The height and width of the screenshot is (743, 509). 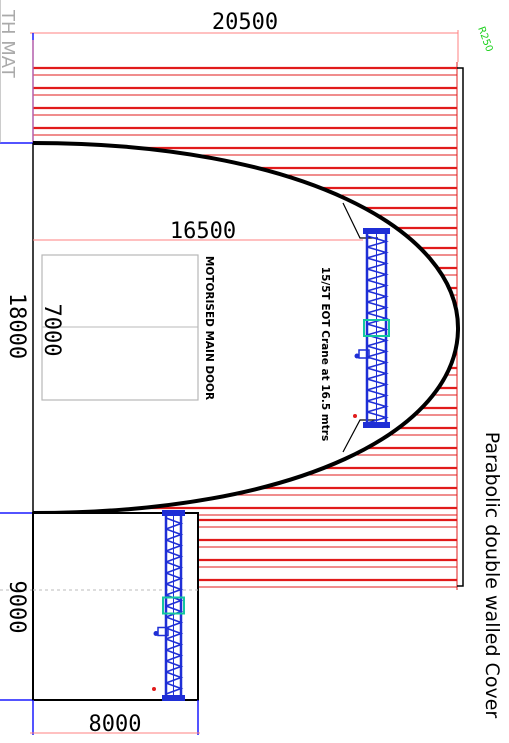 What do you see at coordinates (209, 328) in the screenshot?
I see `door-label: MOTORISED MAIN DOOR` at bounding box center [209, 328].